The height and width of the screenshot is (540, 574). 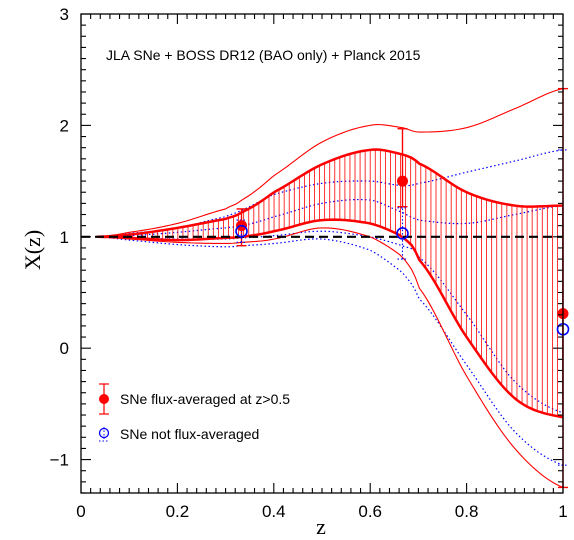 I want to click on red-inner-upper-curve, so click(x=330, y=193).